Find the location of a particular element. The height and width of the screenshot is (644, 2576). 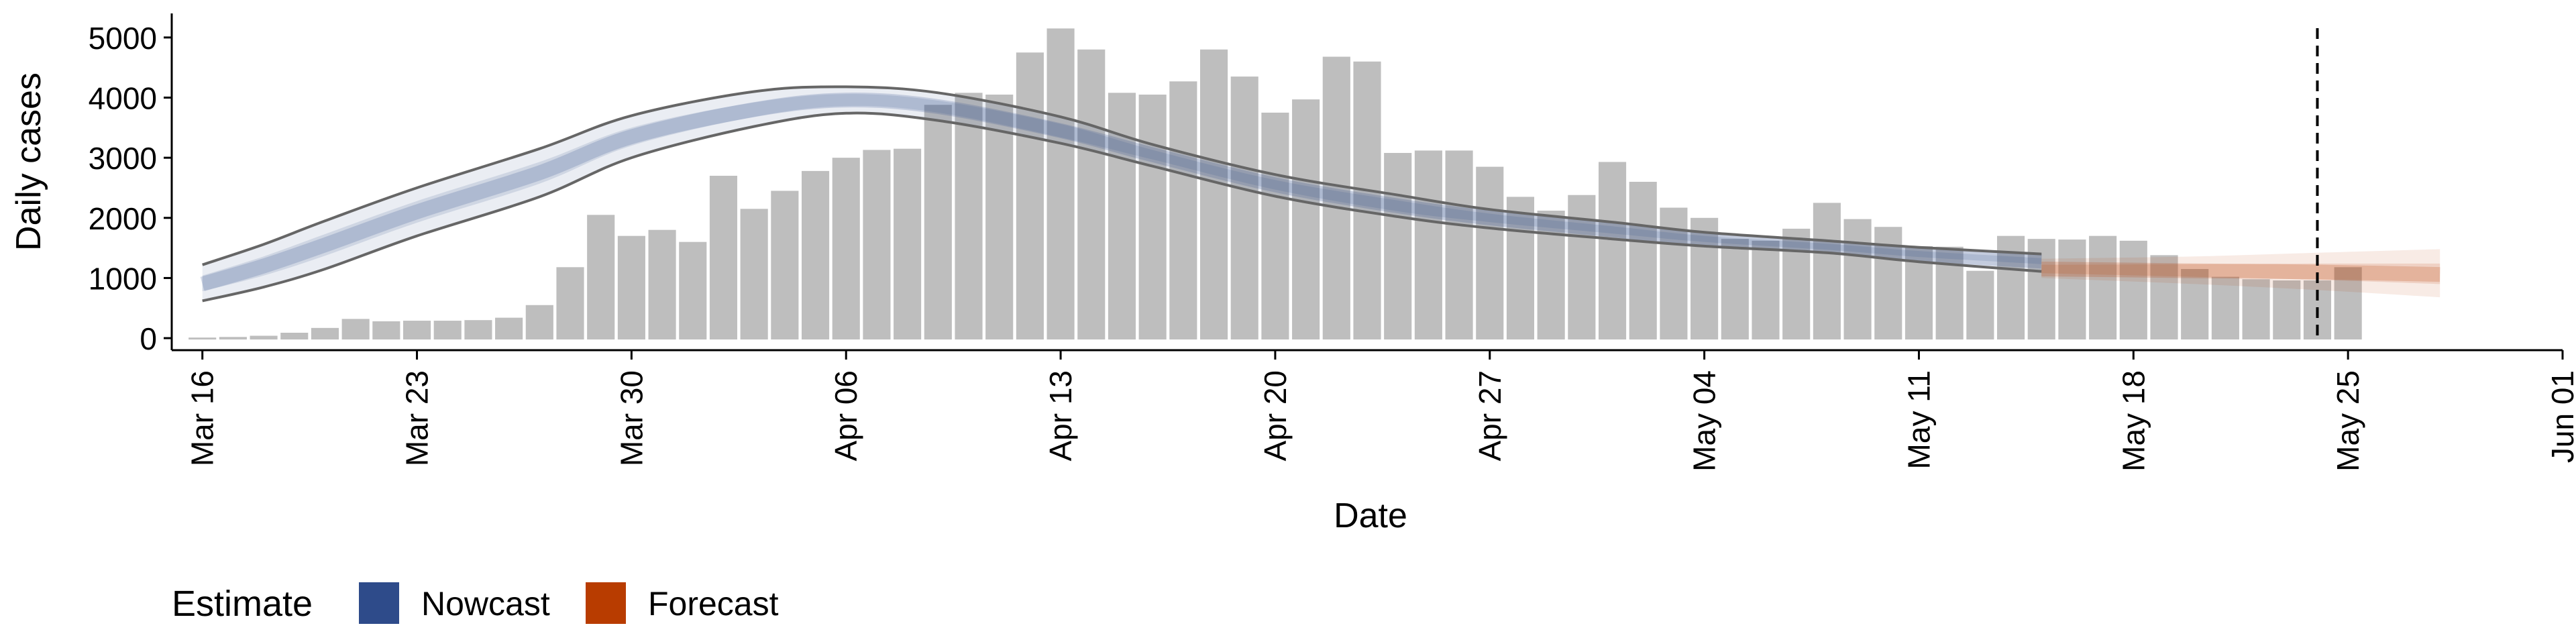

y-axis-ticks: 0 1000 2000 3000 4000 5000 is located at coordinates (130, 188).